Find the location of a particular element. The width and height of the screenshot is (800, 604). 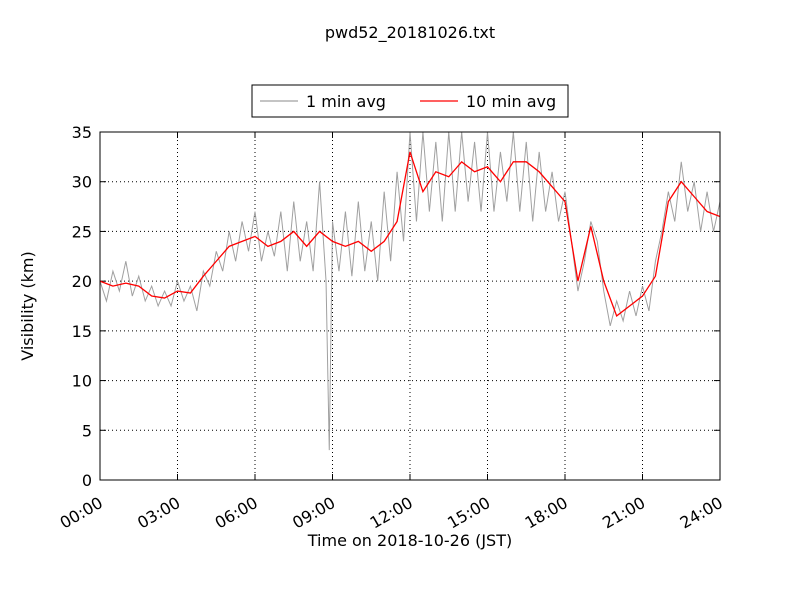

x-tick-label: 18:00 is located at coordinates (546, 513).